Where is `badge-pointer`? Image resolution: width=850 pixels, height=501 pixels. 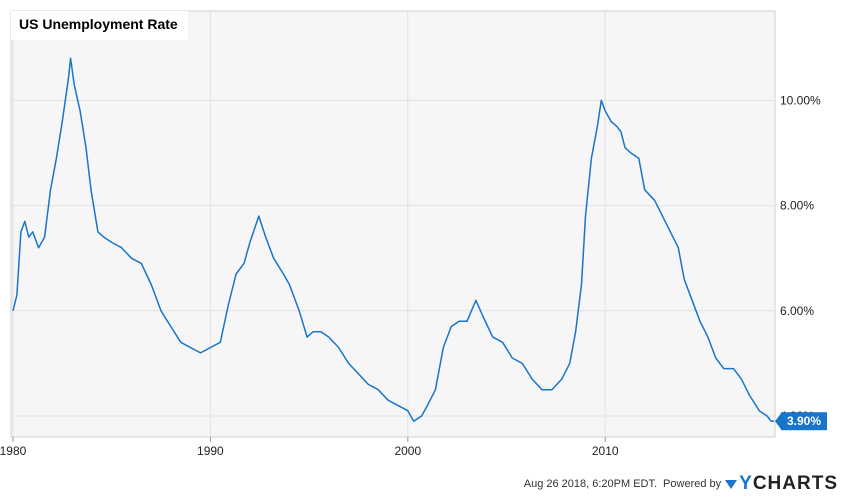
badge-pointer is located at coordinates (778, 421).